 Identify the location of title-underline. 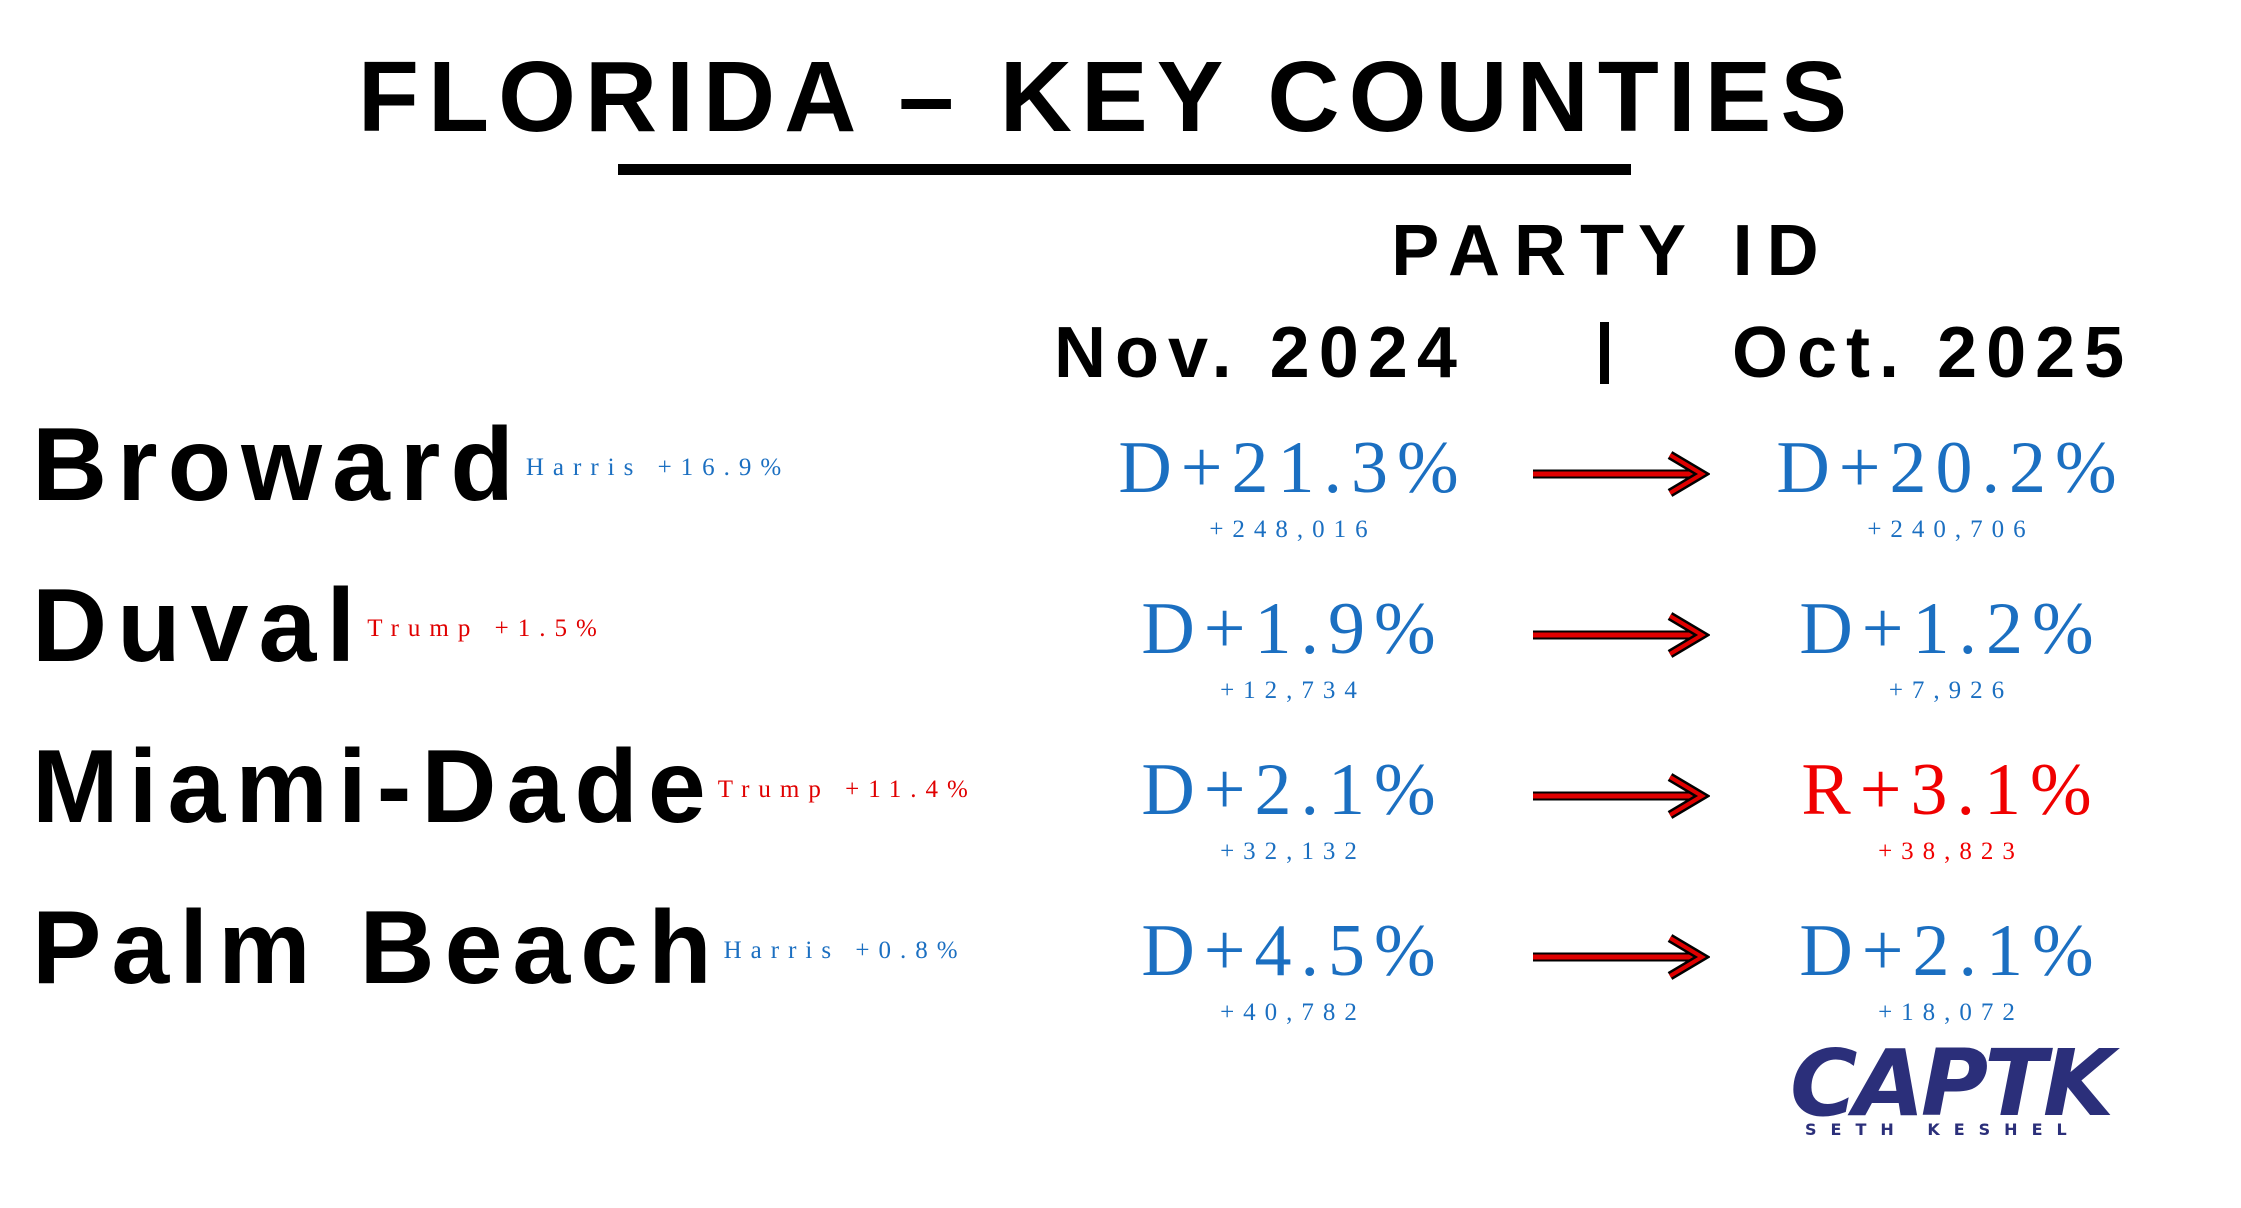
(1124, 169).